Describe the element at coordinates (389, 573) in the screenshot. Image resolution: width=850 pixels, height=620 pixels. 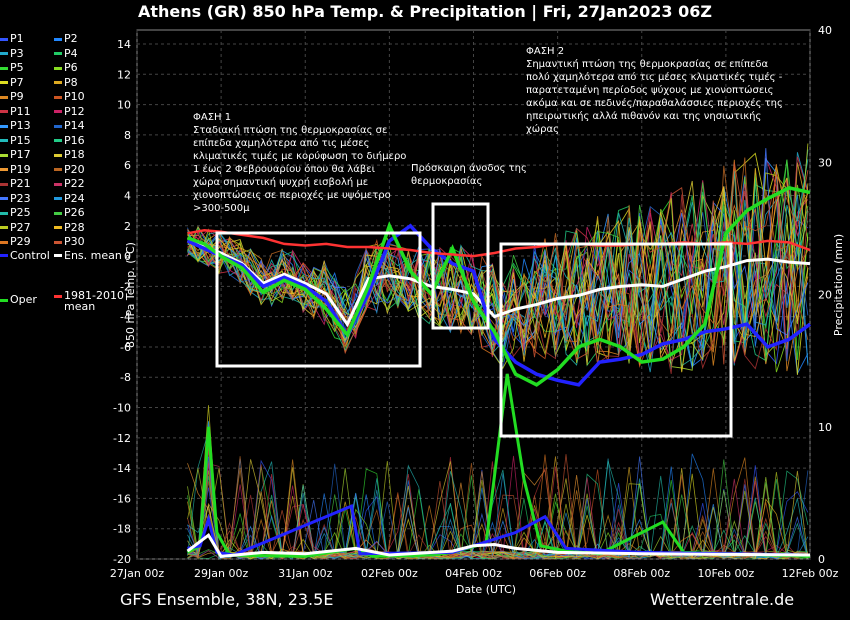
I see `x-tick-label: 02Feb 00z` at that location.